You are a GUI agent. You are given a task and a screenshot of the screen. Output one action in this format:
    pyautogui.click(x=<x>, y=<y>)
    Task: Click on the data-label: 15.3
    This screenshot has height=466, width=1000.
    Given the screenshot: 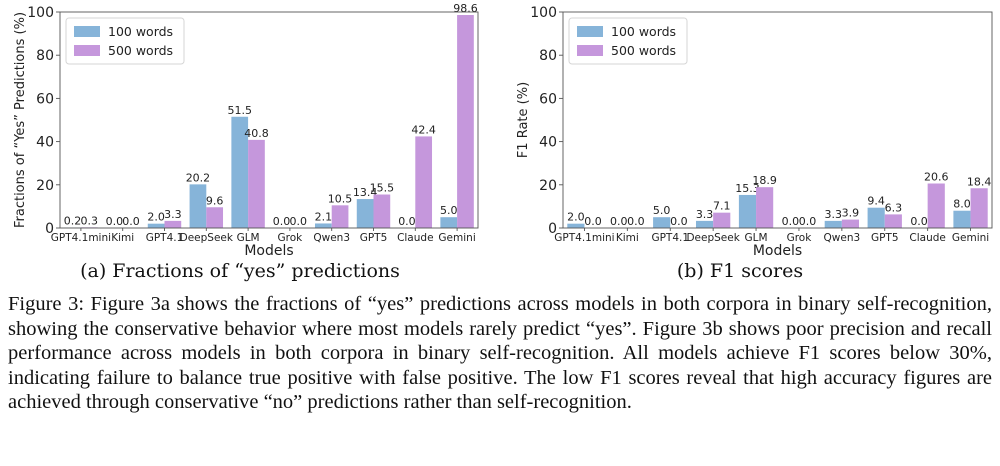 What is the action you would take?
    pyautogui.click(x=747, y=188)
    